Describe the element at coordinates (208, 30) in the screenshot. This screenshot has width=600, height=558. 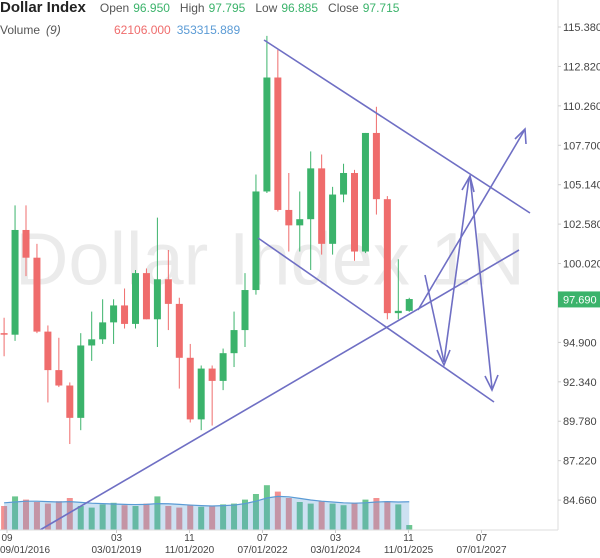
I see `legend-value: 353315.889` at that location.